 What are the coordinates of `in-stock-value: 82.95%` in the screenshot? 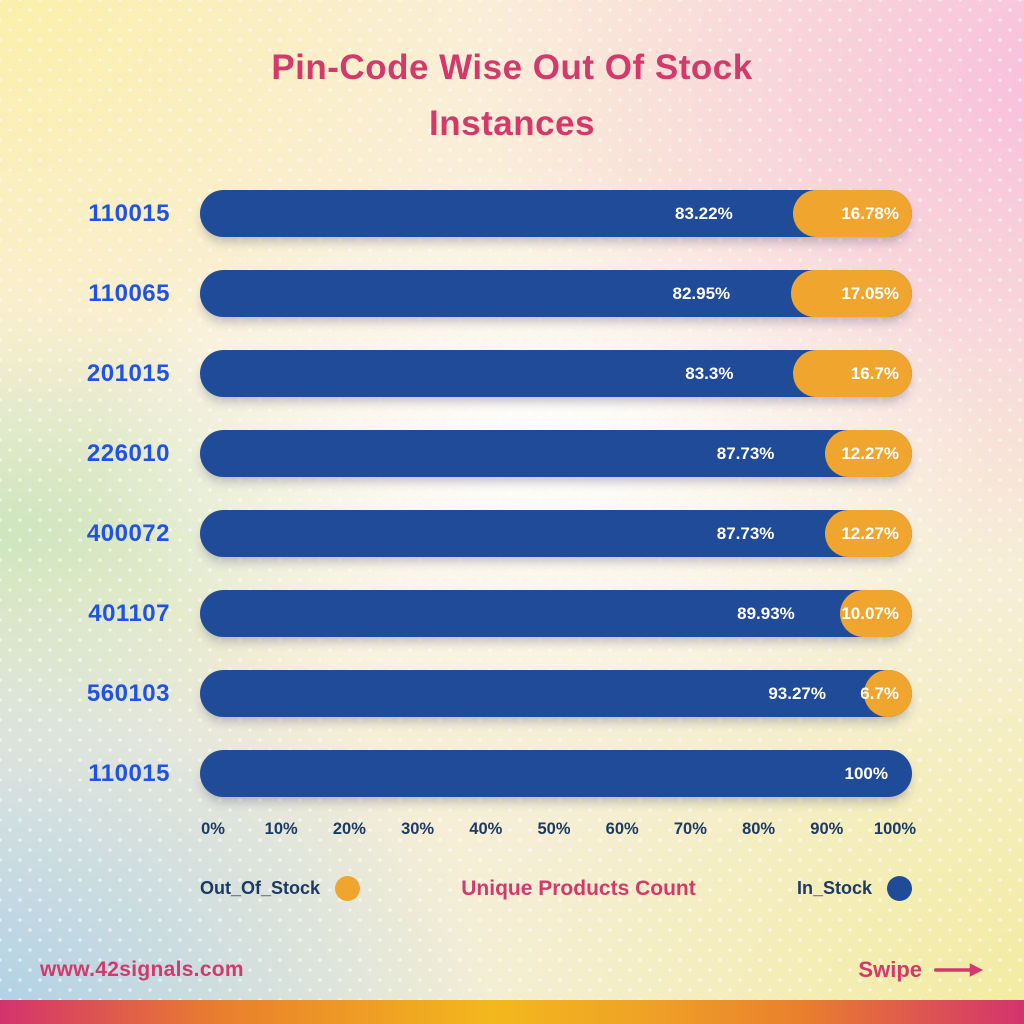 It's located at (701, 293).